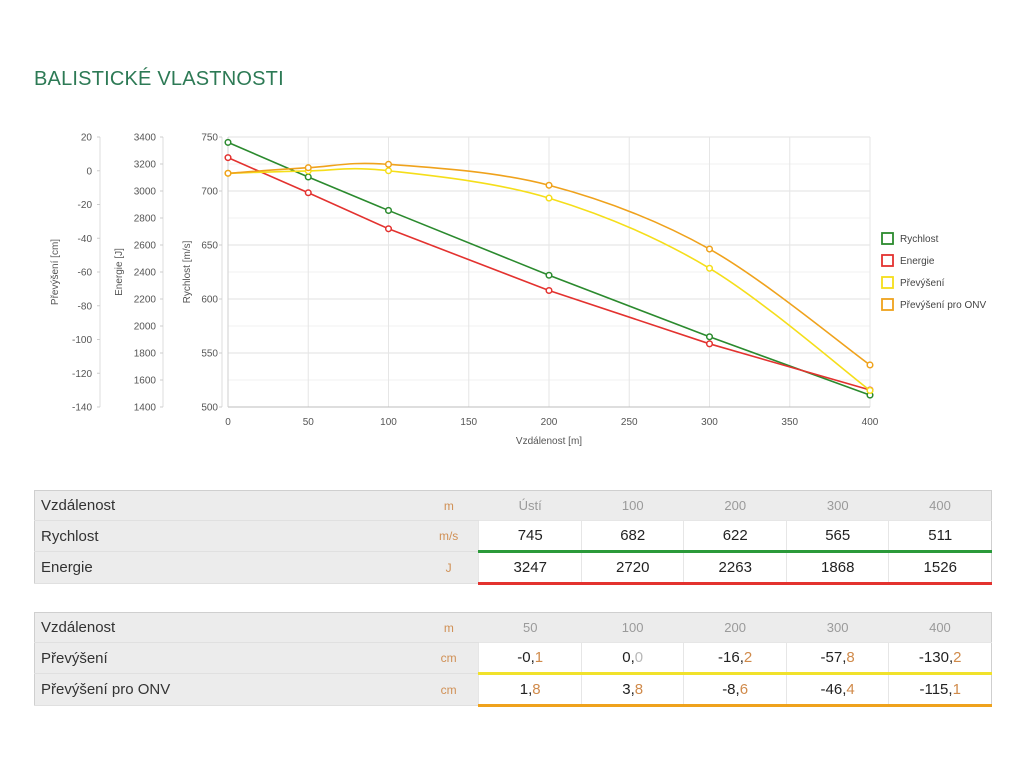 This screenshot has width=1024, height=768. Describe the element at coordinates (850, 689) in the screenshot. I see `value-dec: 4` at that location.